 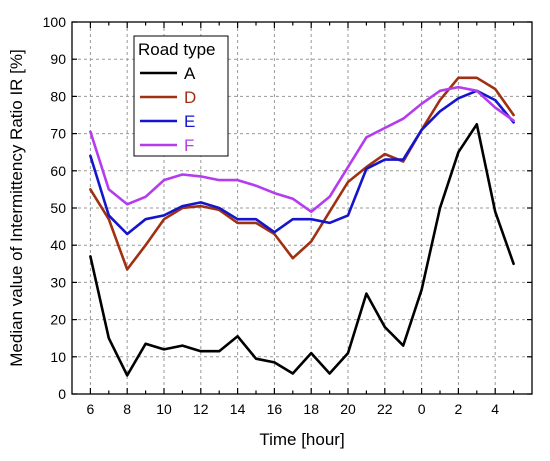 I want to click on x-tick-label: 16, so click(x=275, y=409).